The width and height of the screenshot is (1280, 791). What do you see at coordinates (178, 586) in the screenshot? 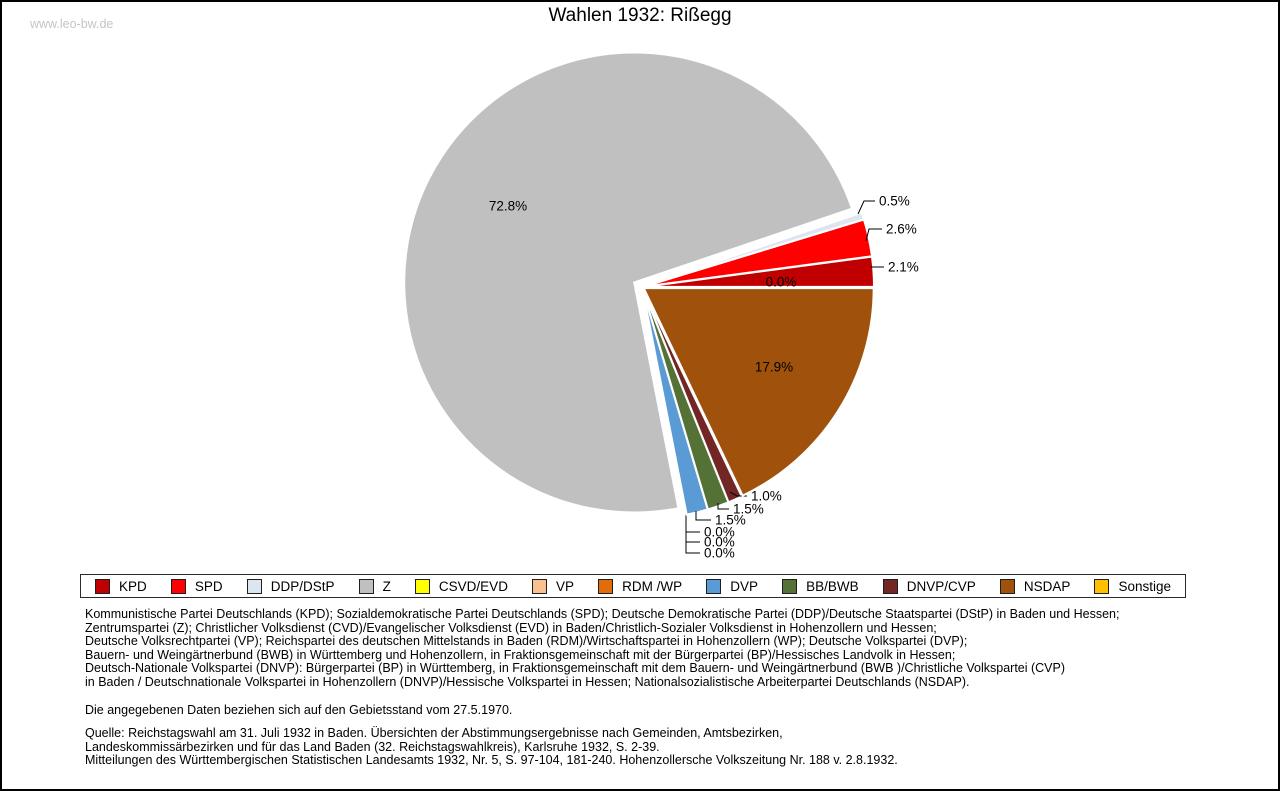
I see `legend-swatch-spd` at bounding box center [178, 586].